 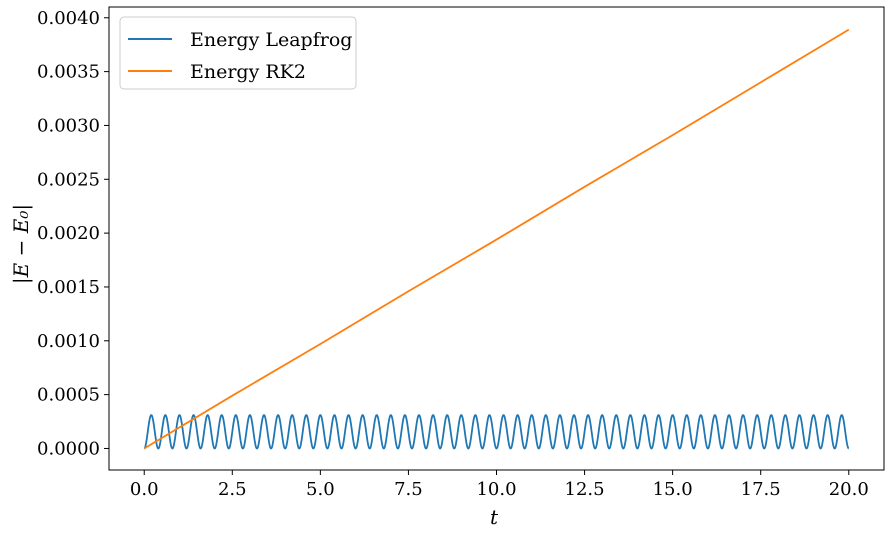 I want to click on y-tick-label: 0.0005, so click(x=68, y=395).